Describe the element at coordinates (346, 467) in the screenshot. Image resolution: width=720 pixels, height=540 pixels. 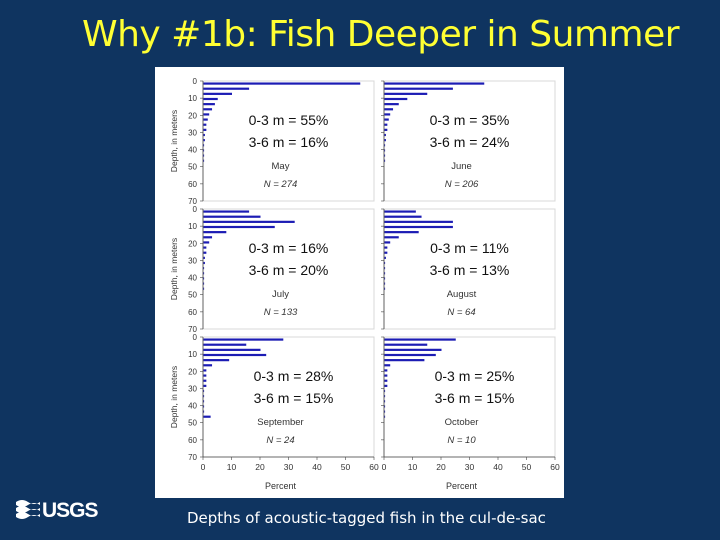
I see `x-tick-label: 50` at that location.